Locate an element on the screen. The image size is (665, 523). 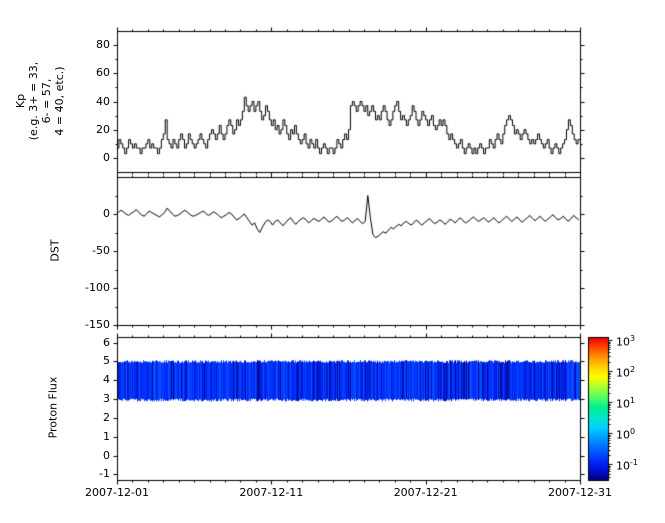
kp-axis-title: Kp (e.g. 3+ = 33, 6- = 57, 4 = 40, etc.) is located at coordinates (40, 101).